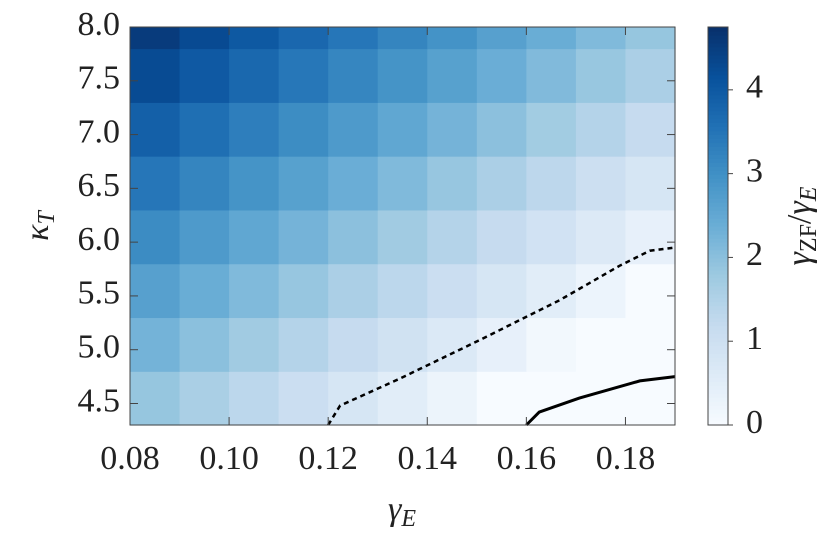  What do you see at coordinates (99, 293) in the screenshot?
I see `y-tick-label: 5.5` at bounding box center [99, 293].